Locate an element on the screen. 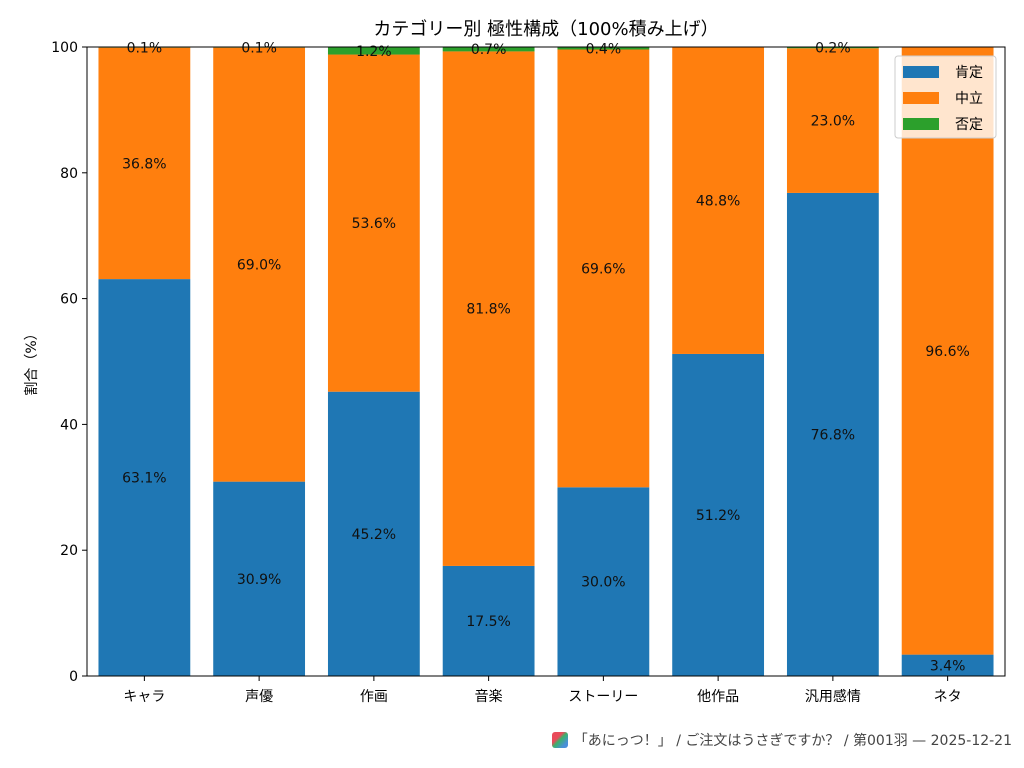 This screenshot has width=1024, height=768. data-label: 0.4% is located at coordinates (604, 49).